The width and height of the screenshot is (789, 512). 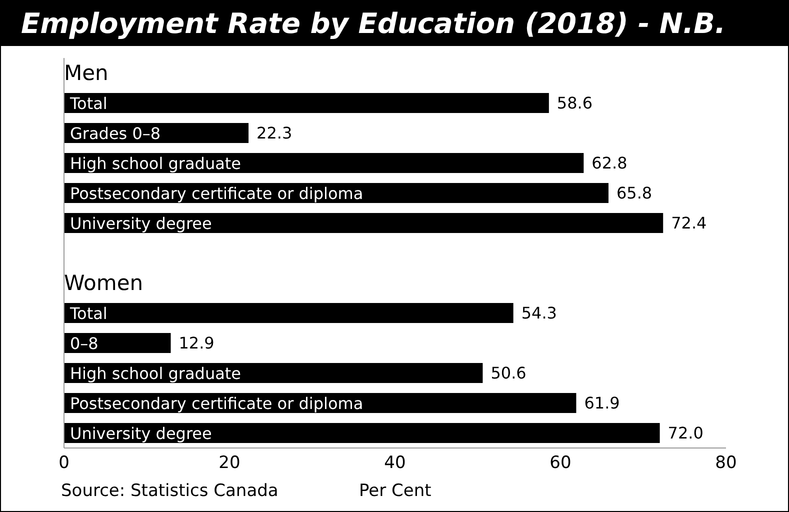 I want to click on x-tick-label: 40, so click(x=395, y=463).